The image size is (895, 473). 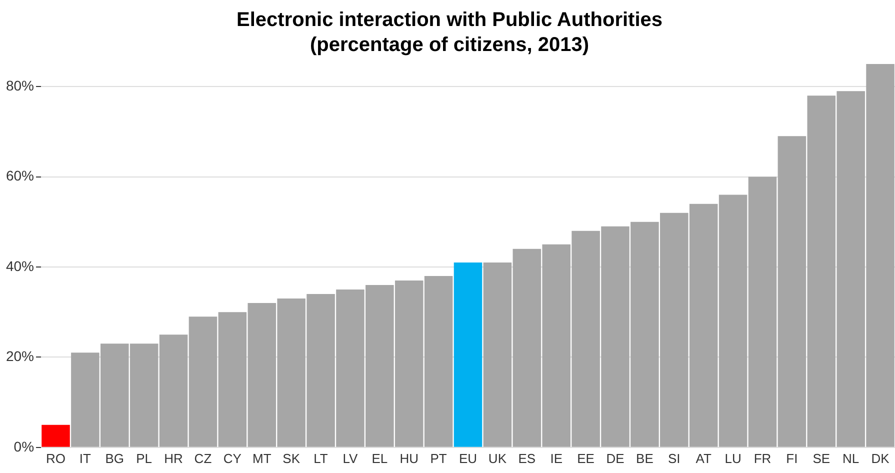 What do you see at coordinates (468, 458) in the screenshot?
I see `x-tick-label: EU` at bounding box center [468, 458].